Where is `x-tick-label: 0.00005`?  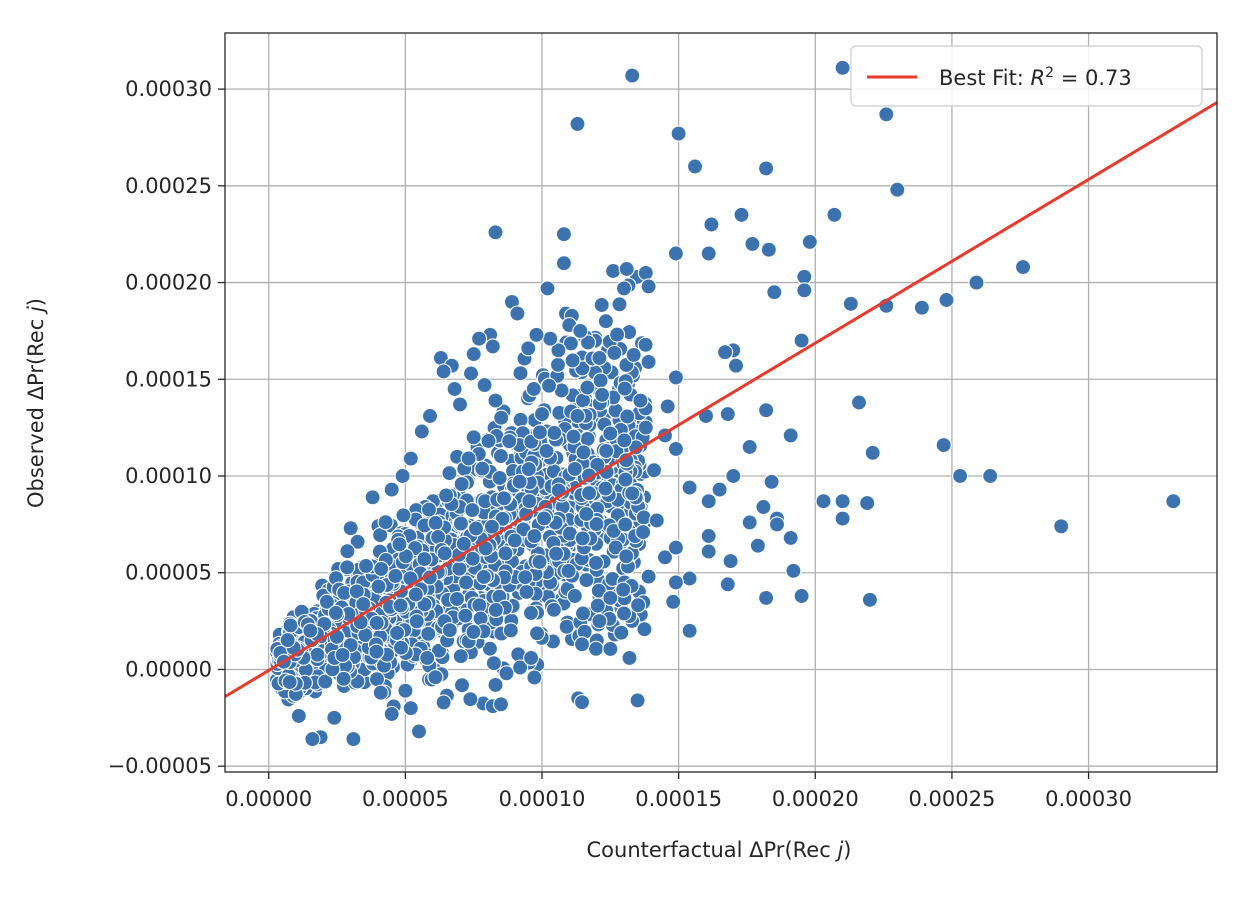
x-tick-label: 0.00005 is located at coordinates (405, 799).